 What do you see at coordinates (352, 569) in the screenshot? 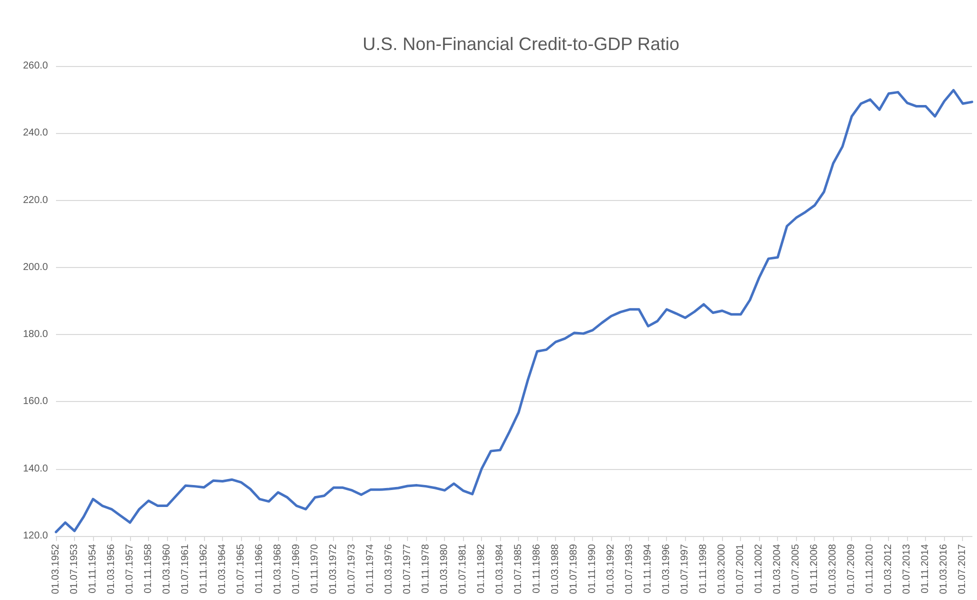
I see `x-tick-label: 01.07.1973` at bounding box center [352, 569].